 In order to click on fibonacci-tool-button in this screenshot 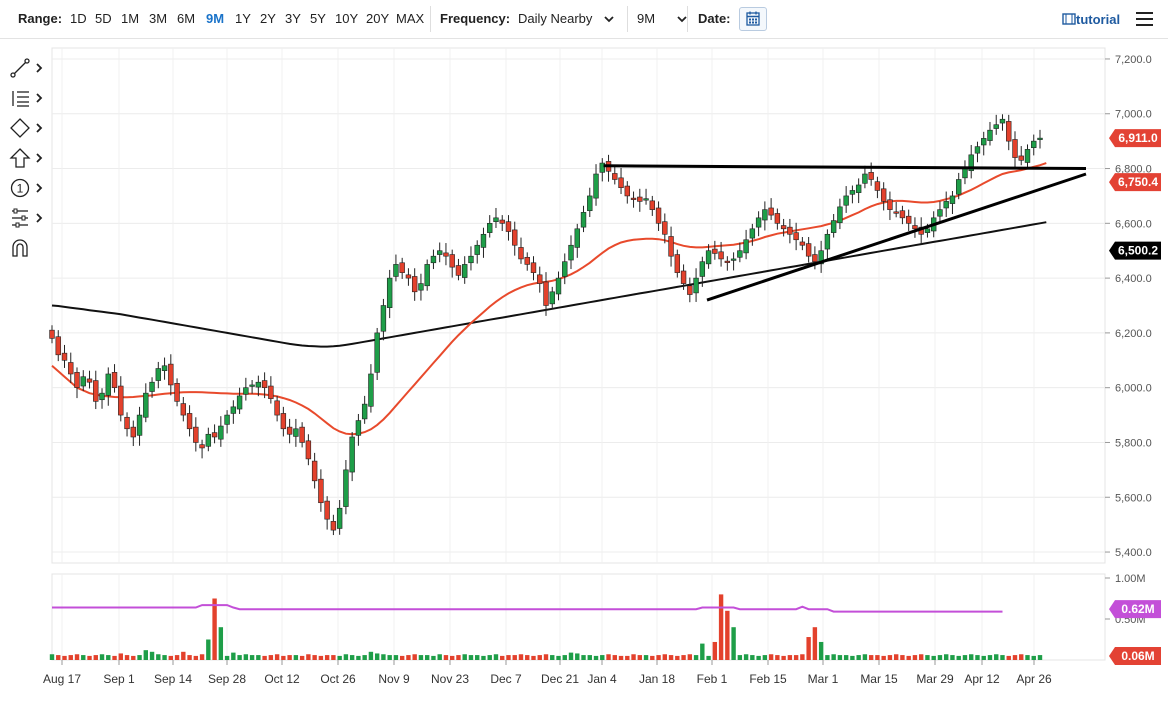, I will do `click(27, 98)`.